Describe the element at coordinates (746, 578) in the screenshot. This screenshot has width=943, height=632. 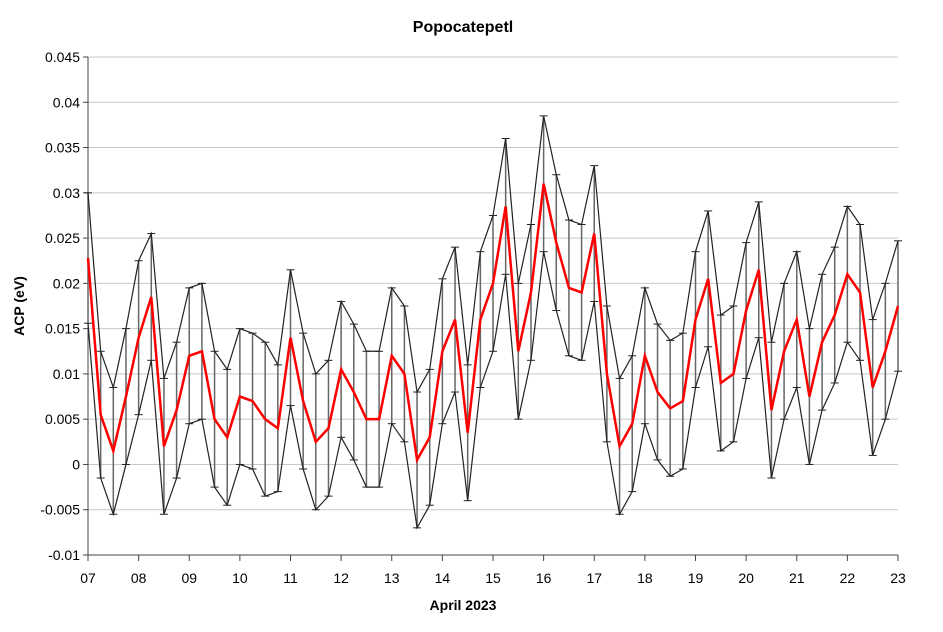
I see `x-tick-label: 20` at that location.